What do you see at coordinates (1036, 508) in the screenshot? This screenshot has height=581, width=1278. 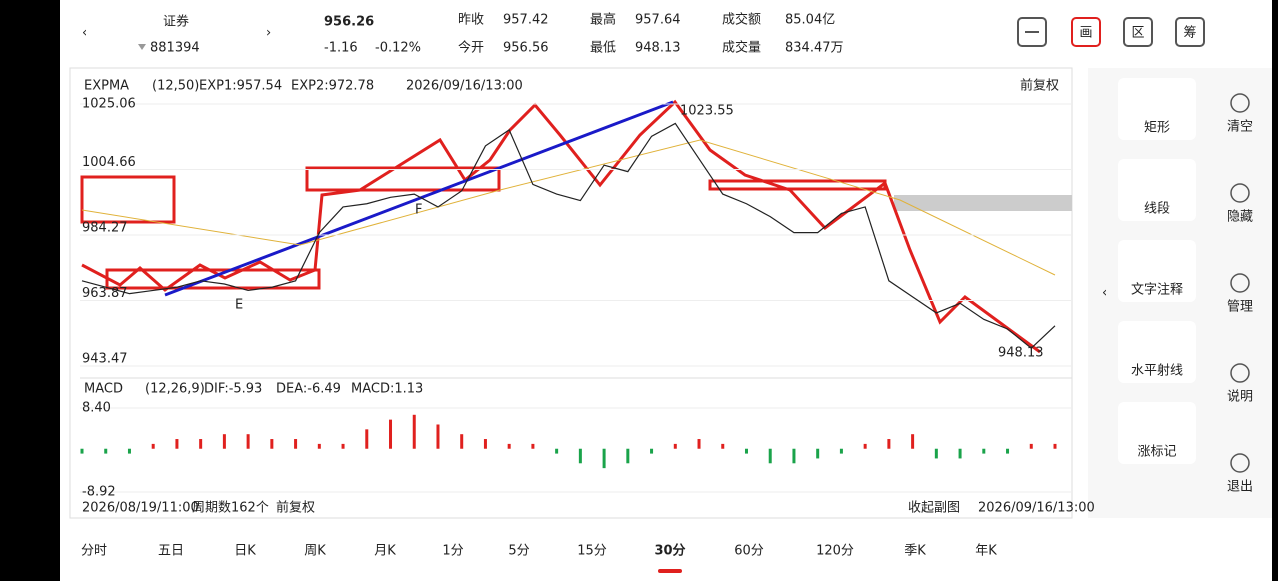 I see `footer-text: 2026/09/16/13:00` at bounding box center [1036, 508].